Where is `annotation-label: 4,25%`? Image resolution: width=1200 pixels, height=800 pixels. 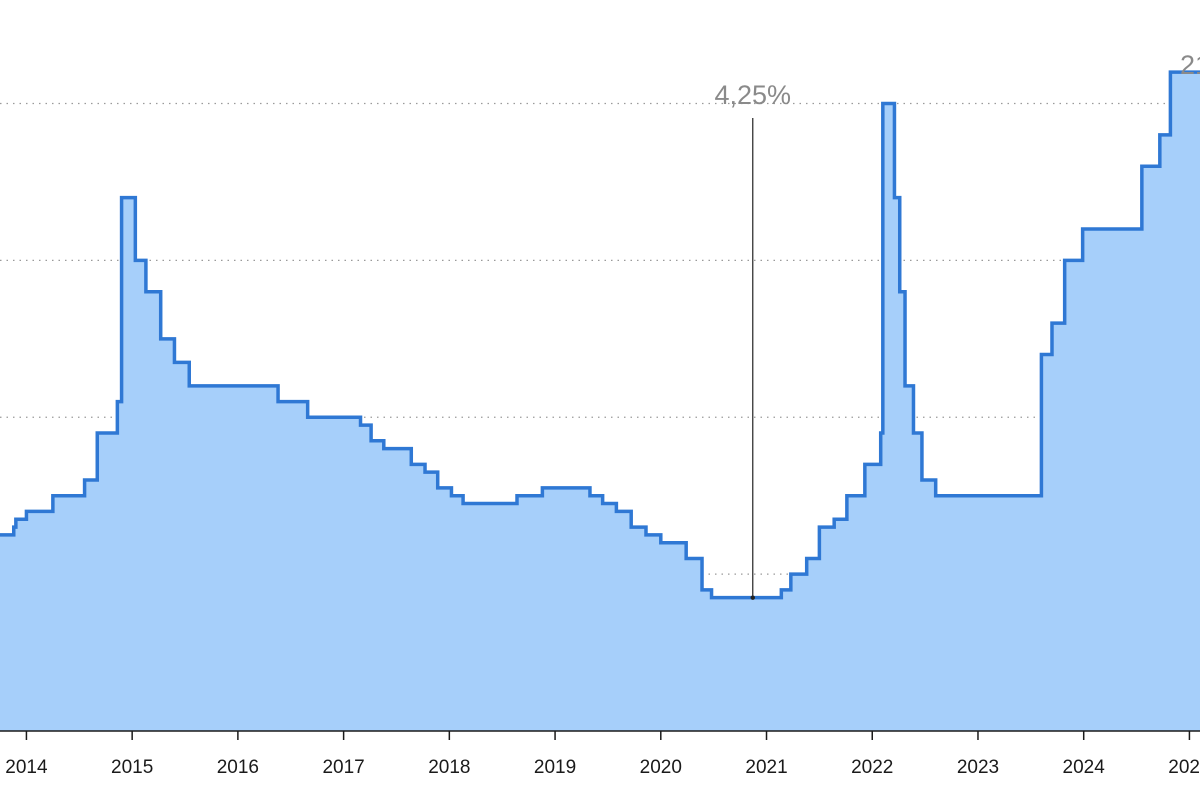 annotation-label: 4,25% is located at coordinates (752, 95).